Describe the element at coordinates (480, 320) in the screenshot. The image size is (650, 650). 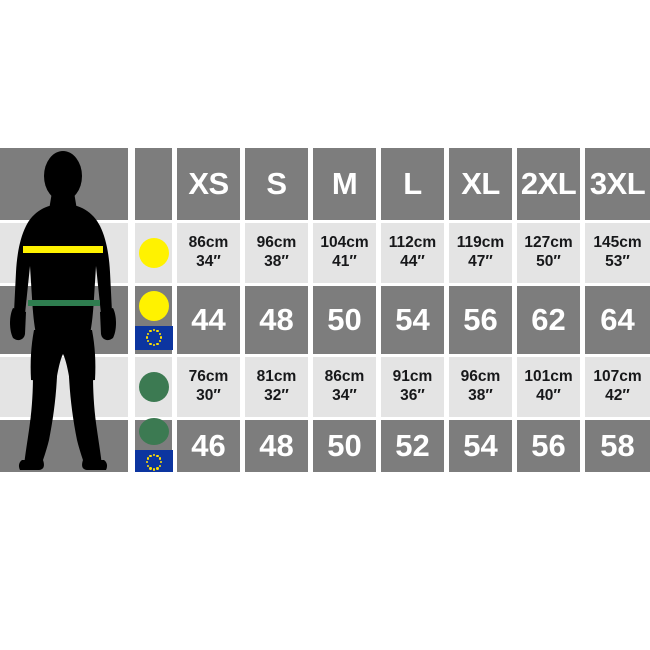
I see `cell-chest-eu-xl: 56` at that location.